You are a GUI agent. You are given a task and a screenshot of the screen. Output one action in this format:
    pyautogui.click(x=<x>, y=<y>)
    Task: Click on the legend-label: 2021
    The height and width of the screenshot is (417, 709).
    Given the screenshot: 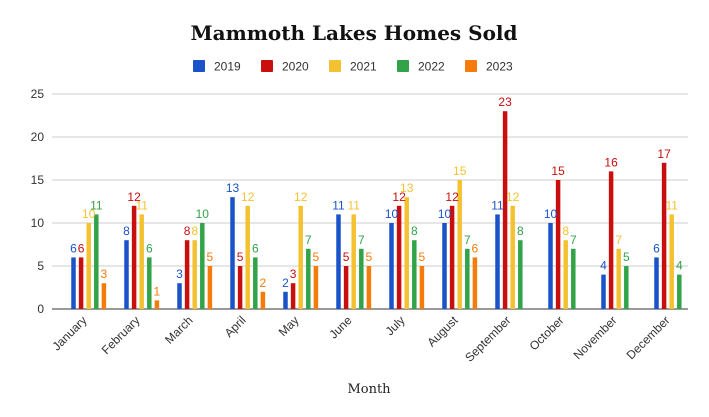 What is the action you would take?
    pyautogui.click(x=363, y=67)
    